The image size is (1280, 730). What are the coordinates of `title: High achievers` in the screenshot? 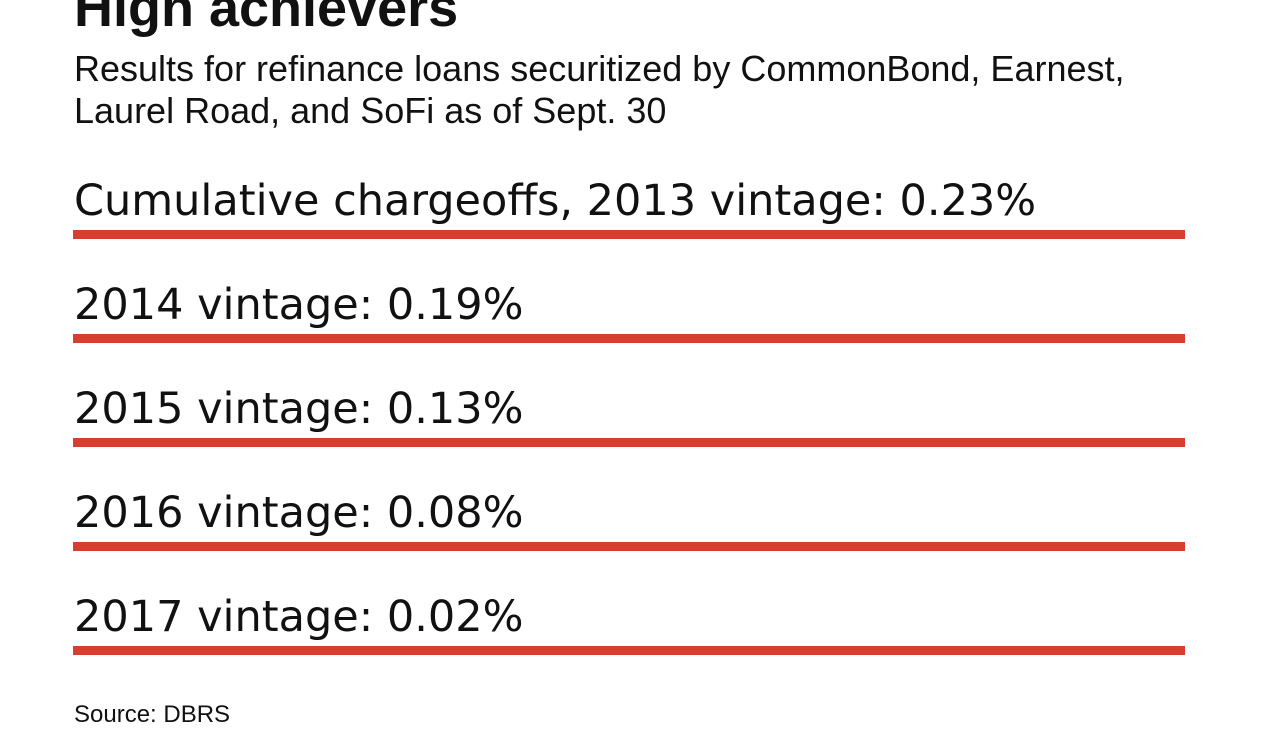 It's located at (266, 19).